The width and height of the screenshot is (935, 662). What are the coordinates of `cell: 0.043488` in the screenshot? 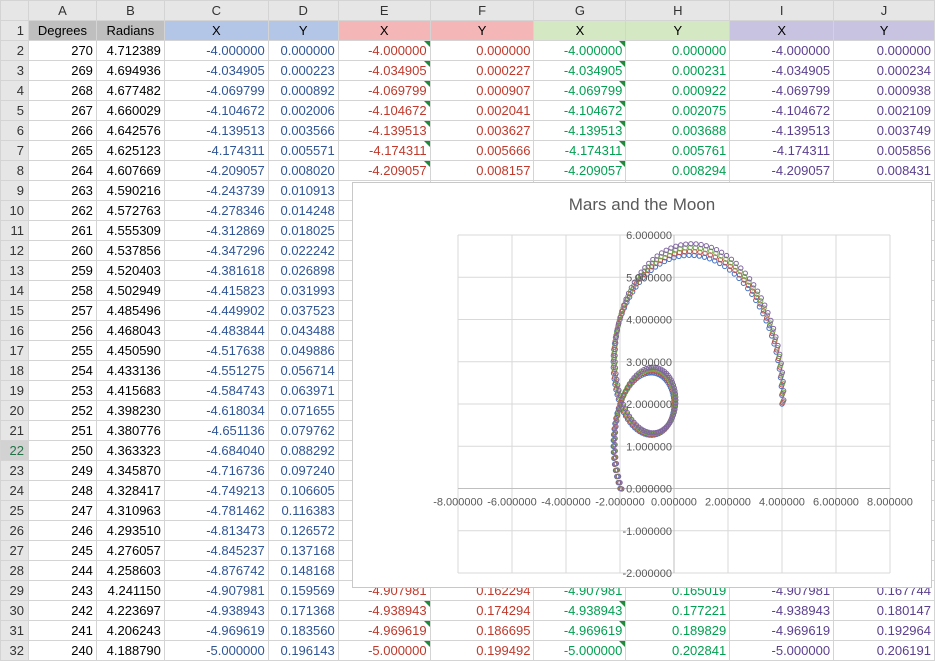 It's located at (303, 330).